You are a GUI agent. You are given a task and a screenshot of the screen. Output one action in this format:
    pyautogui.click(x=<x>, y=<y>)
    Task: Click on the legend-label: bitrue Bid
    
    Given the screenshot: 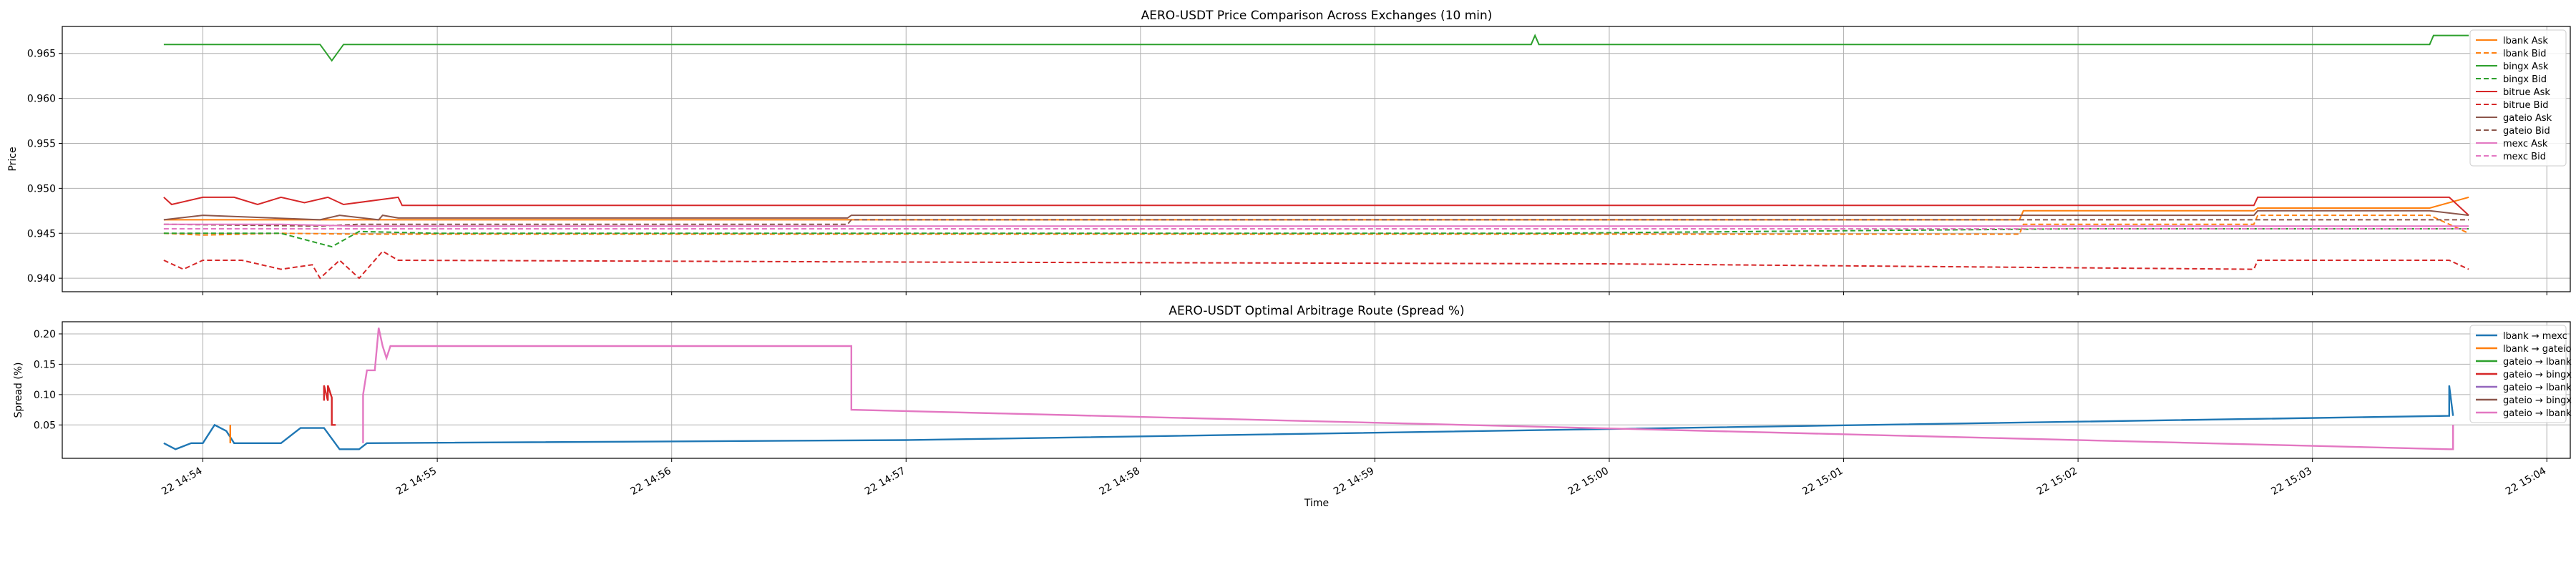 What is the action you would take?
    pyautogui.click(x=2525, y=105)
    